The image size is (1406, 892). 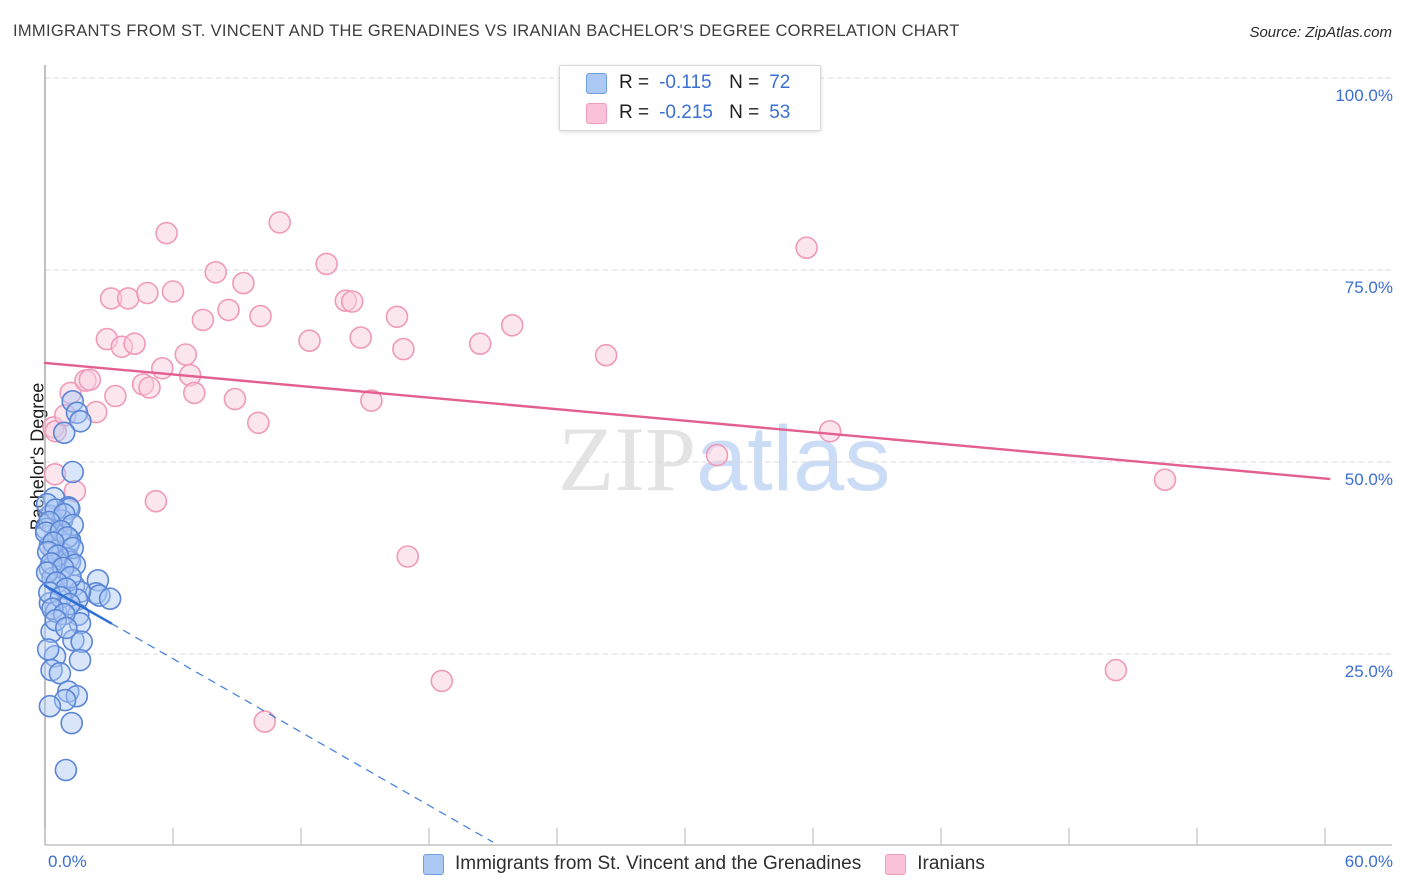 What do you see at coordinates (780, 82) in the screenshot?
I see `n-value-immigrants: 72` at bounding box center [780, 82].